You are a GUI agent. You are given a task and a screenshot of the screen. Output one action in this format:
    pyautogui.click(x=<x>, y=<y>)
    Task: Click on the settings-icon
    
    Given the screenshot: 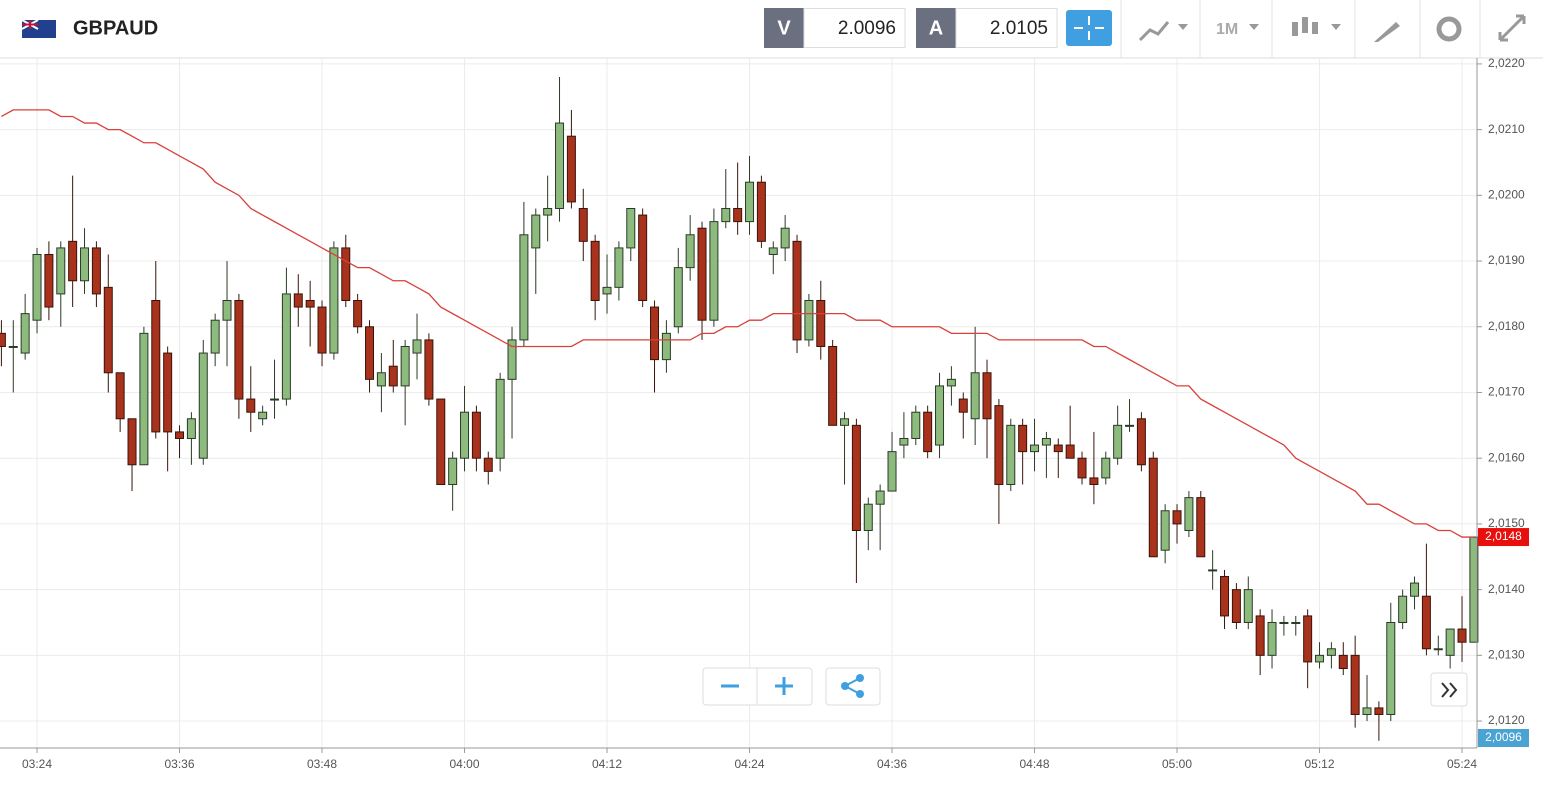 What is the action you would take?
    pyautogui.click(x=1449, y=29)
    